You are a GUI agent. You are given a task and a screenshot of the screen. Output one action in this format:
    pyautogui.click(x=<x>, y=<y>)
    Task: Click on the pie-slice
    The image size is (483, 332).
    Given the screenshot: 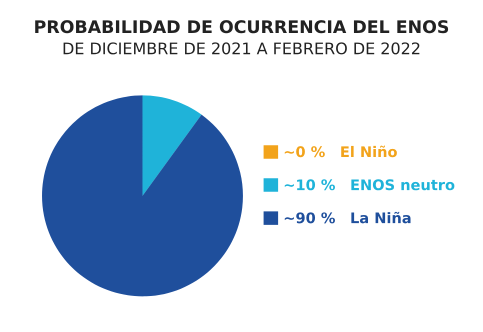 What is the action you would take?
    pyautogui.click(x=172, y=145)
    